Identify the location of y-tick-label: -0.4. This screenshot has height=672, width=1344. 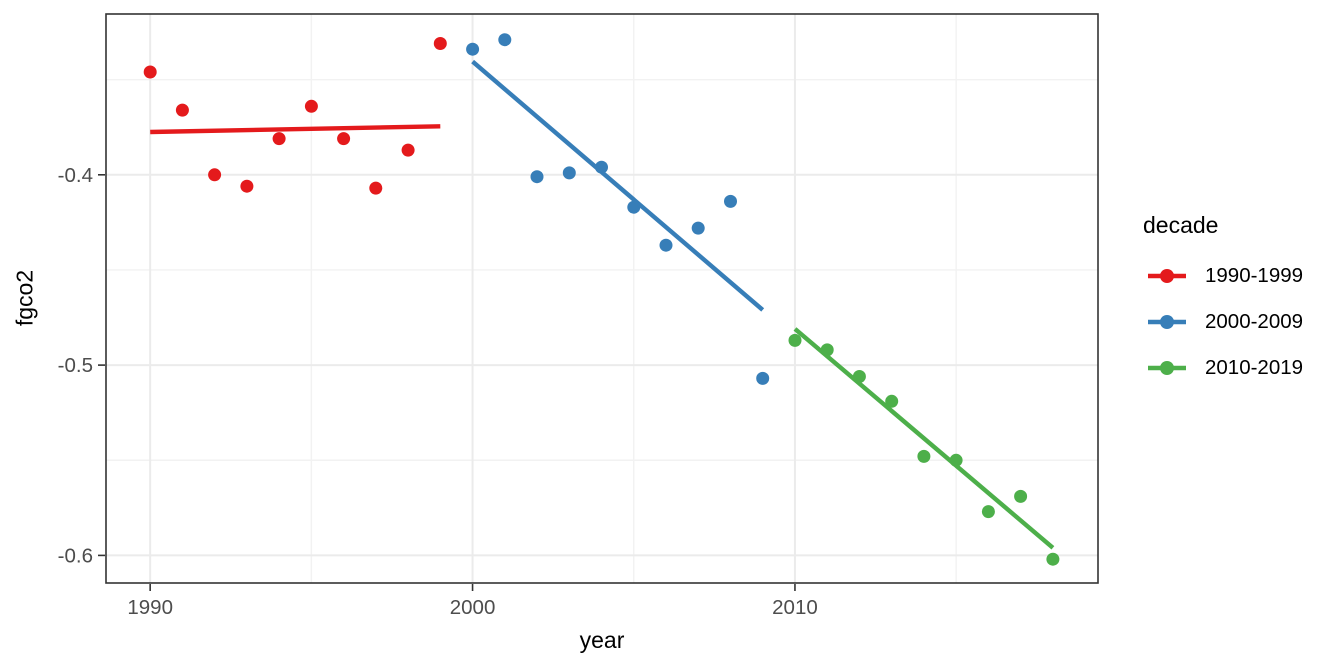
(75, 175).